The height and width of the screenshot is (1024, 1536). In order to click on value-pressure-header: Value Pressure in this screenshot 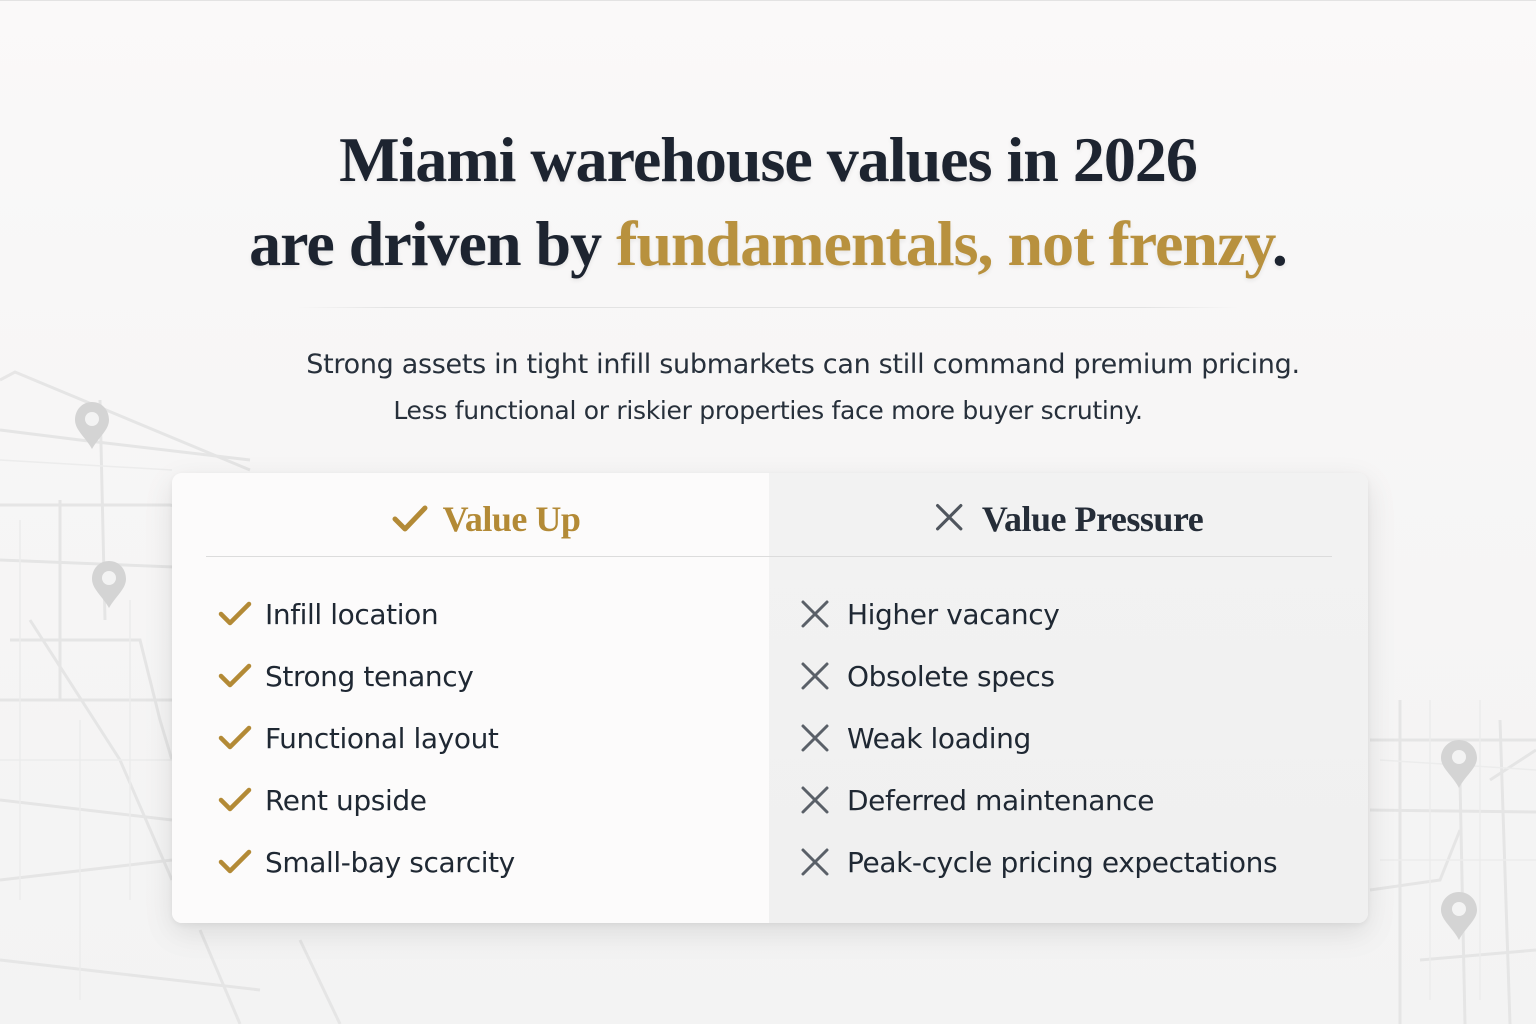, I will do `click(1068, 519)`.